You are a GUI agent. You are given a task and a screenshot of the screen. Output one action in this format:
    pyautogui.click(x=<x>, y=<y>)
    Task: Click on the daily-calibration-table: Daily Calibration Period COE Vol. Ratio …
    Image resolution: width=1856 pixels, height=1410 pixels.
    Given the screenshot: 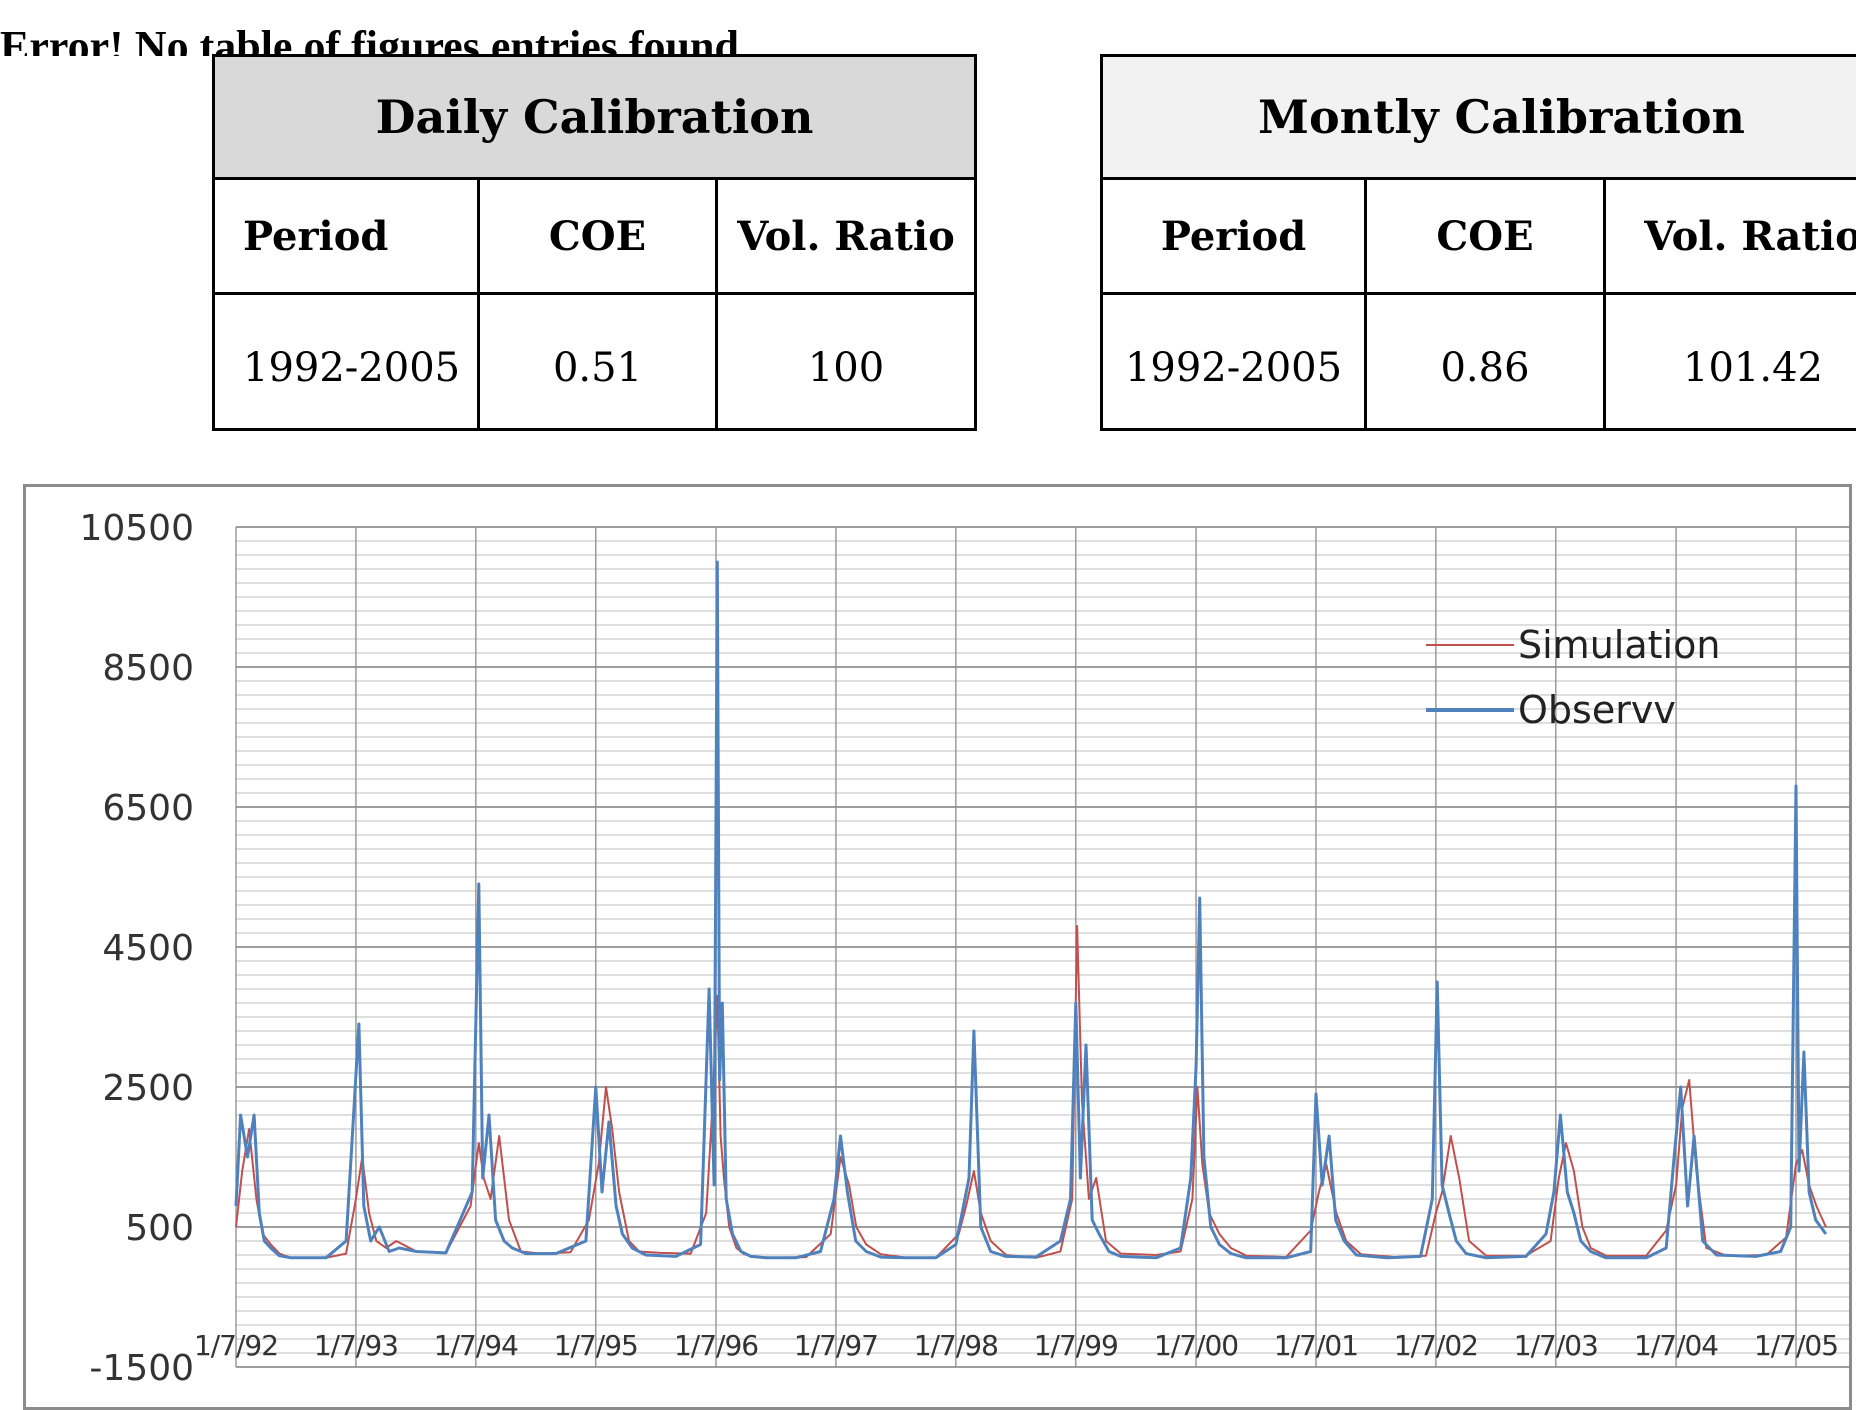 What is the action you would take?
    pyautogui.click(x=594, y=242)
    